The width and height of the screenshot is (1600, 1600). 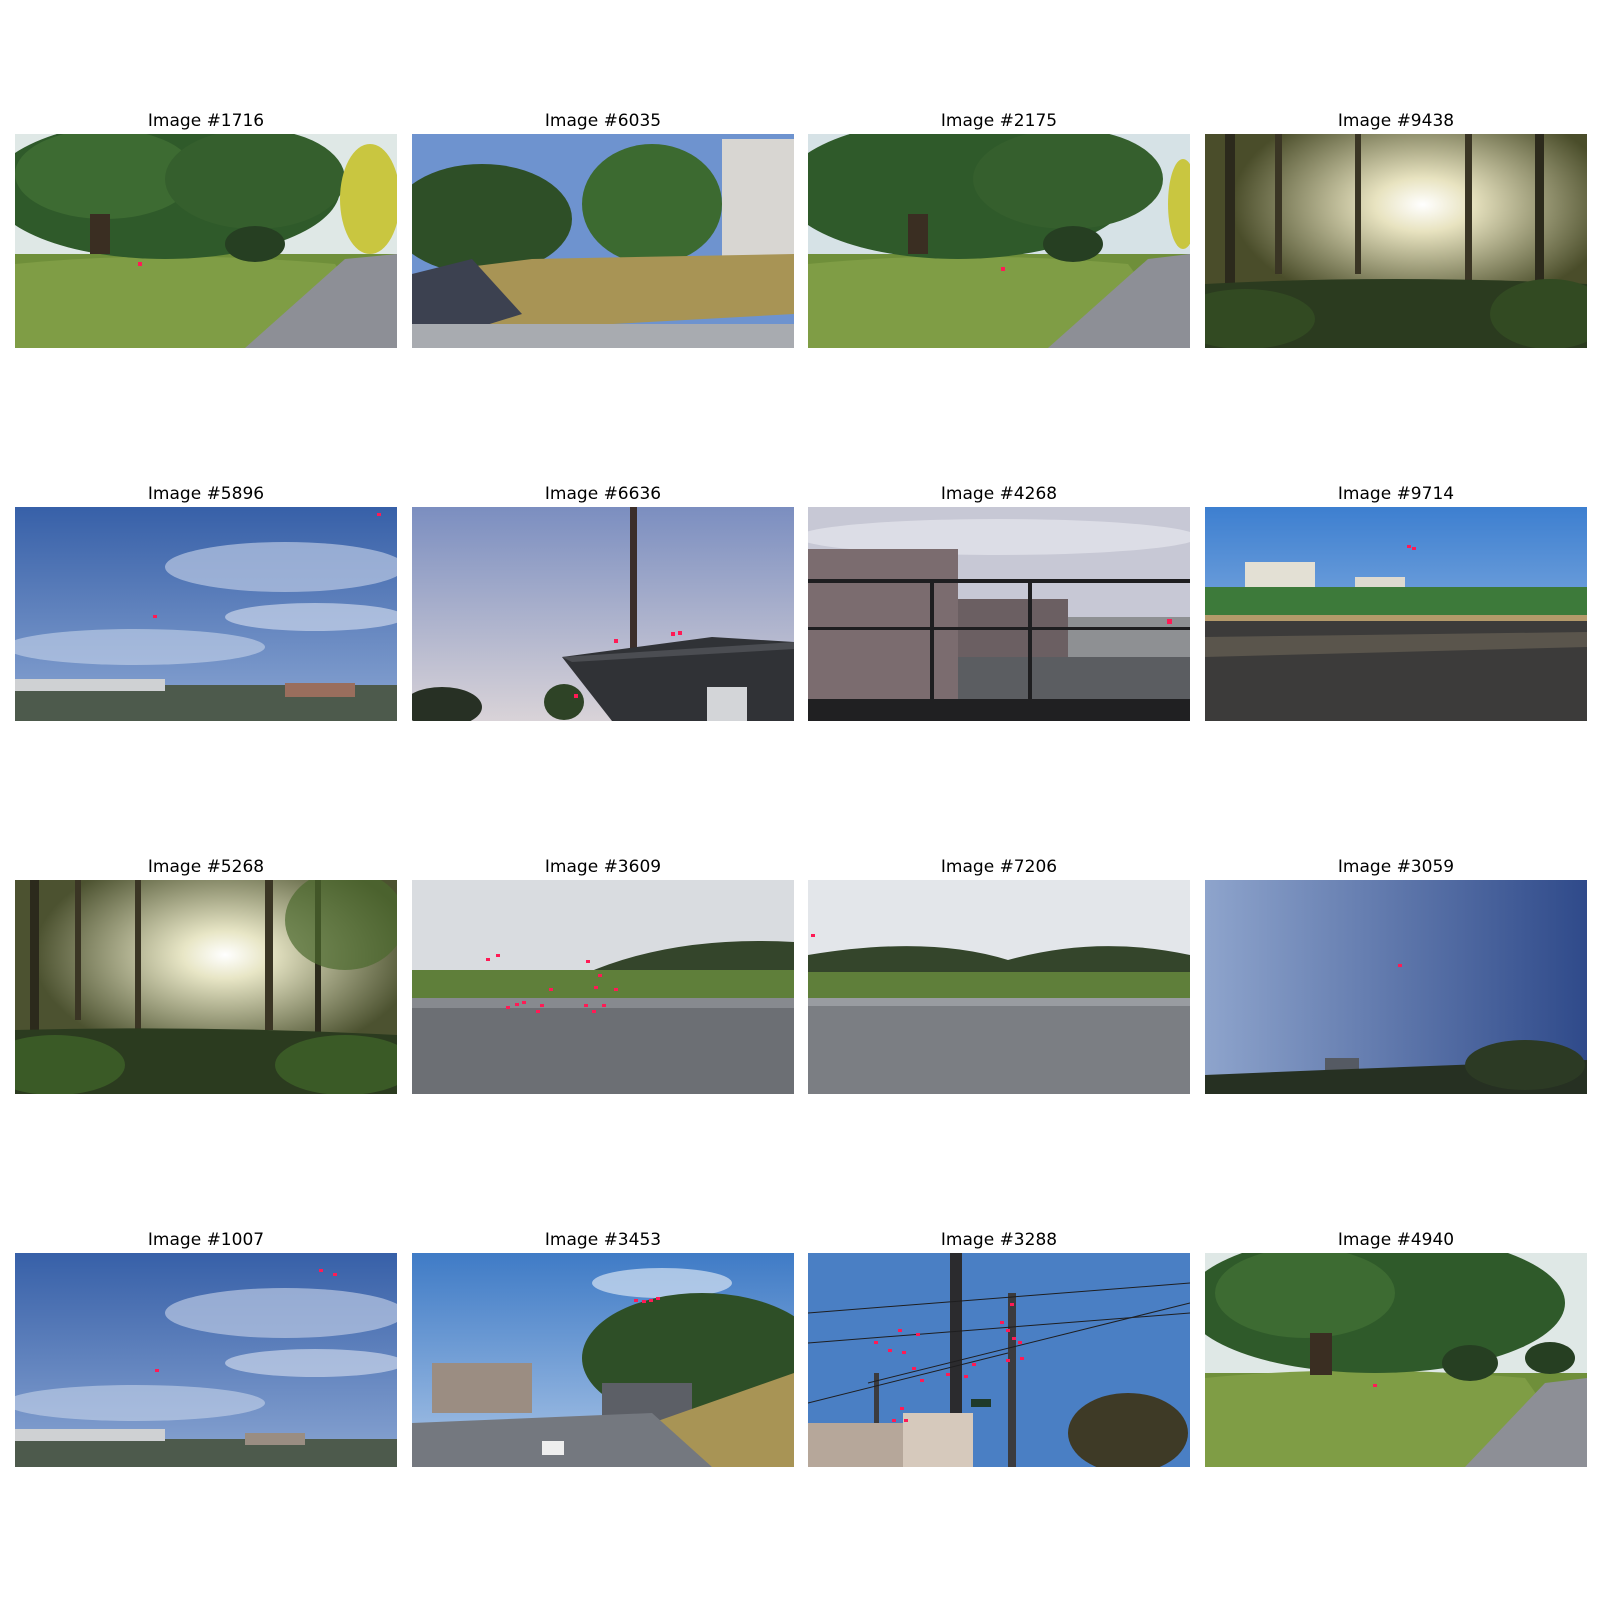 I want to click on panel-title: Image #6035, so click(x=603, y=121).